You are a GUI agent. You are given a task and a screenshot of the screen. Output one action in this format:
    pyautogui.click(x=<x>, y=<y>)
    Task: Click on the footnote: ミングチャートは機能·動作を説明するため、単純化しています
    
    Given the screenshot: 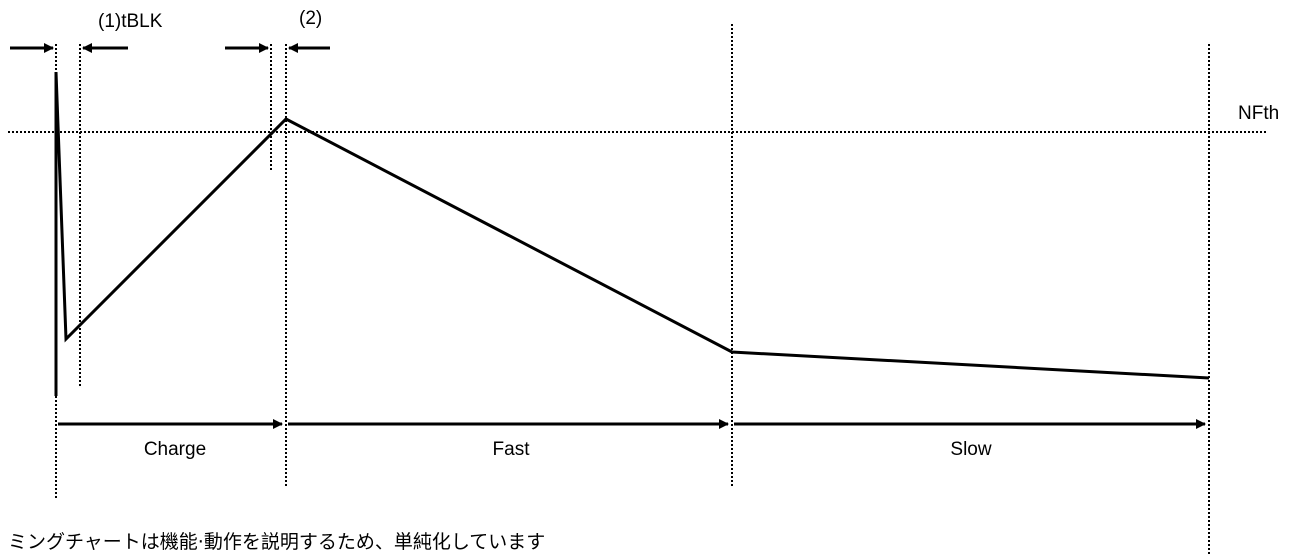 What is the action you would take?
    pyautogui.click(x=277, y=542)
    